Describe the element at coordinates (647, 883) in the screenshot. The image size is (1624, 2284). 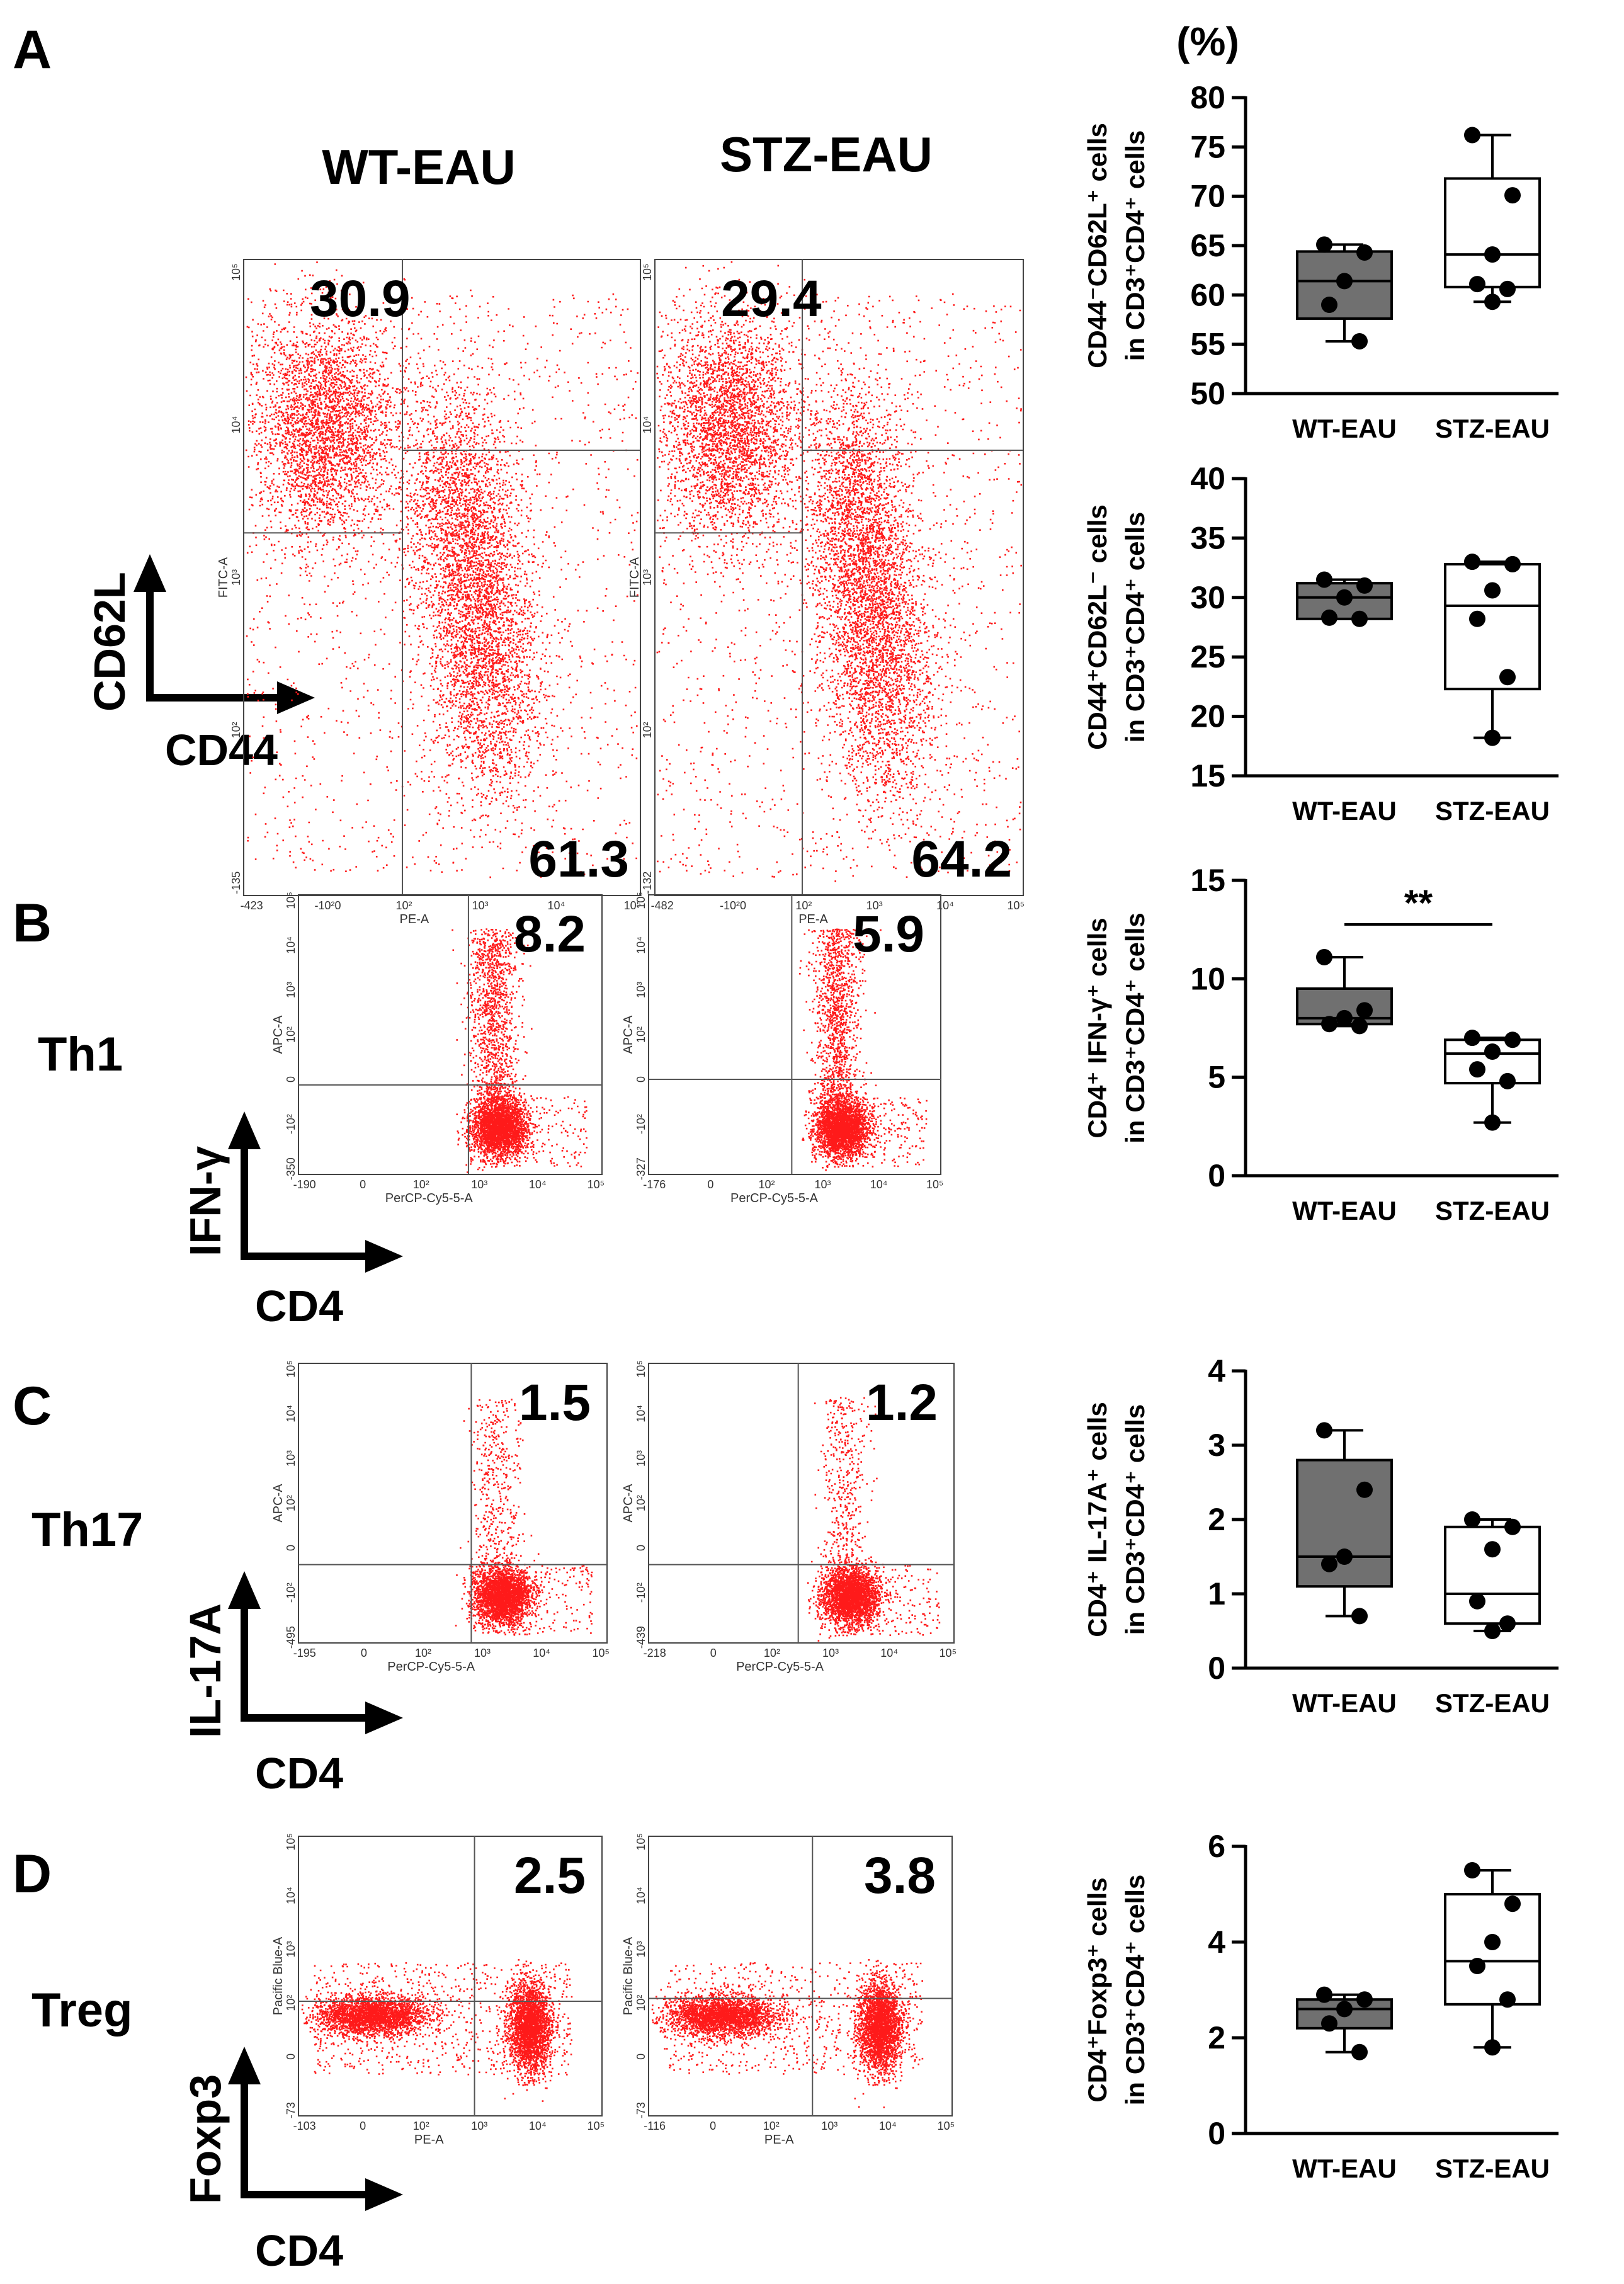
I see `y-tick-label: -132` at that location.